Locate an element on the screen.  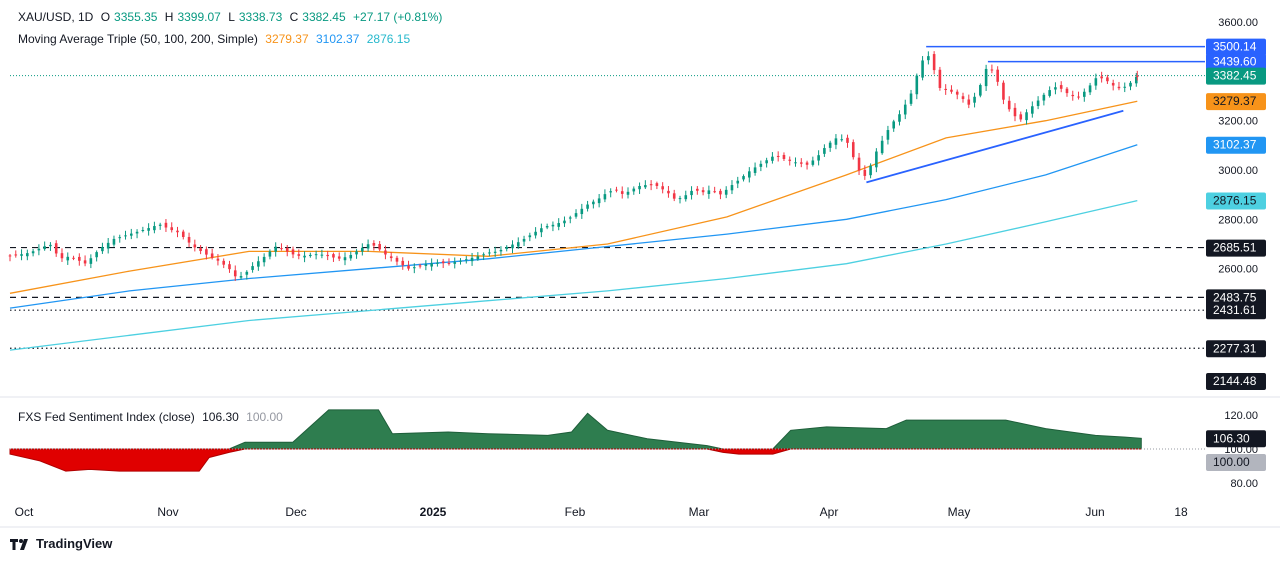
open-value: 3355.35 is located at coordinates (136, 17).